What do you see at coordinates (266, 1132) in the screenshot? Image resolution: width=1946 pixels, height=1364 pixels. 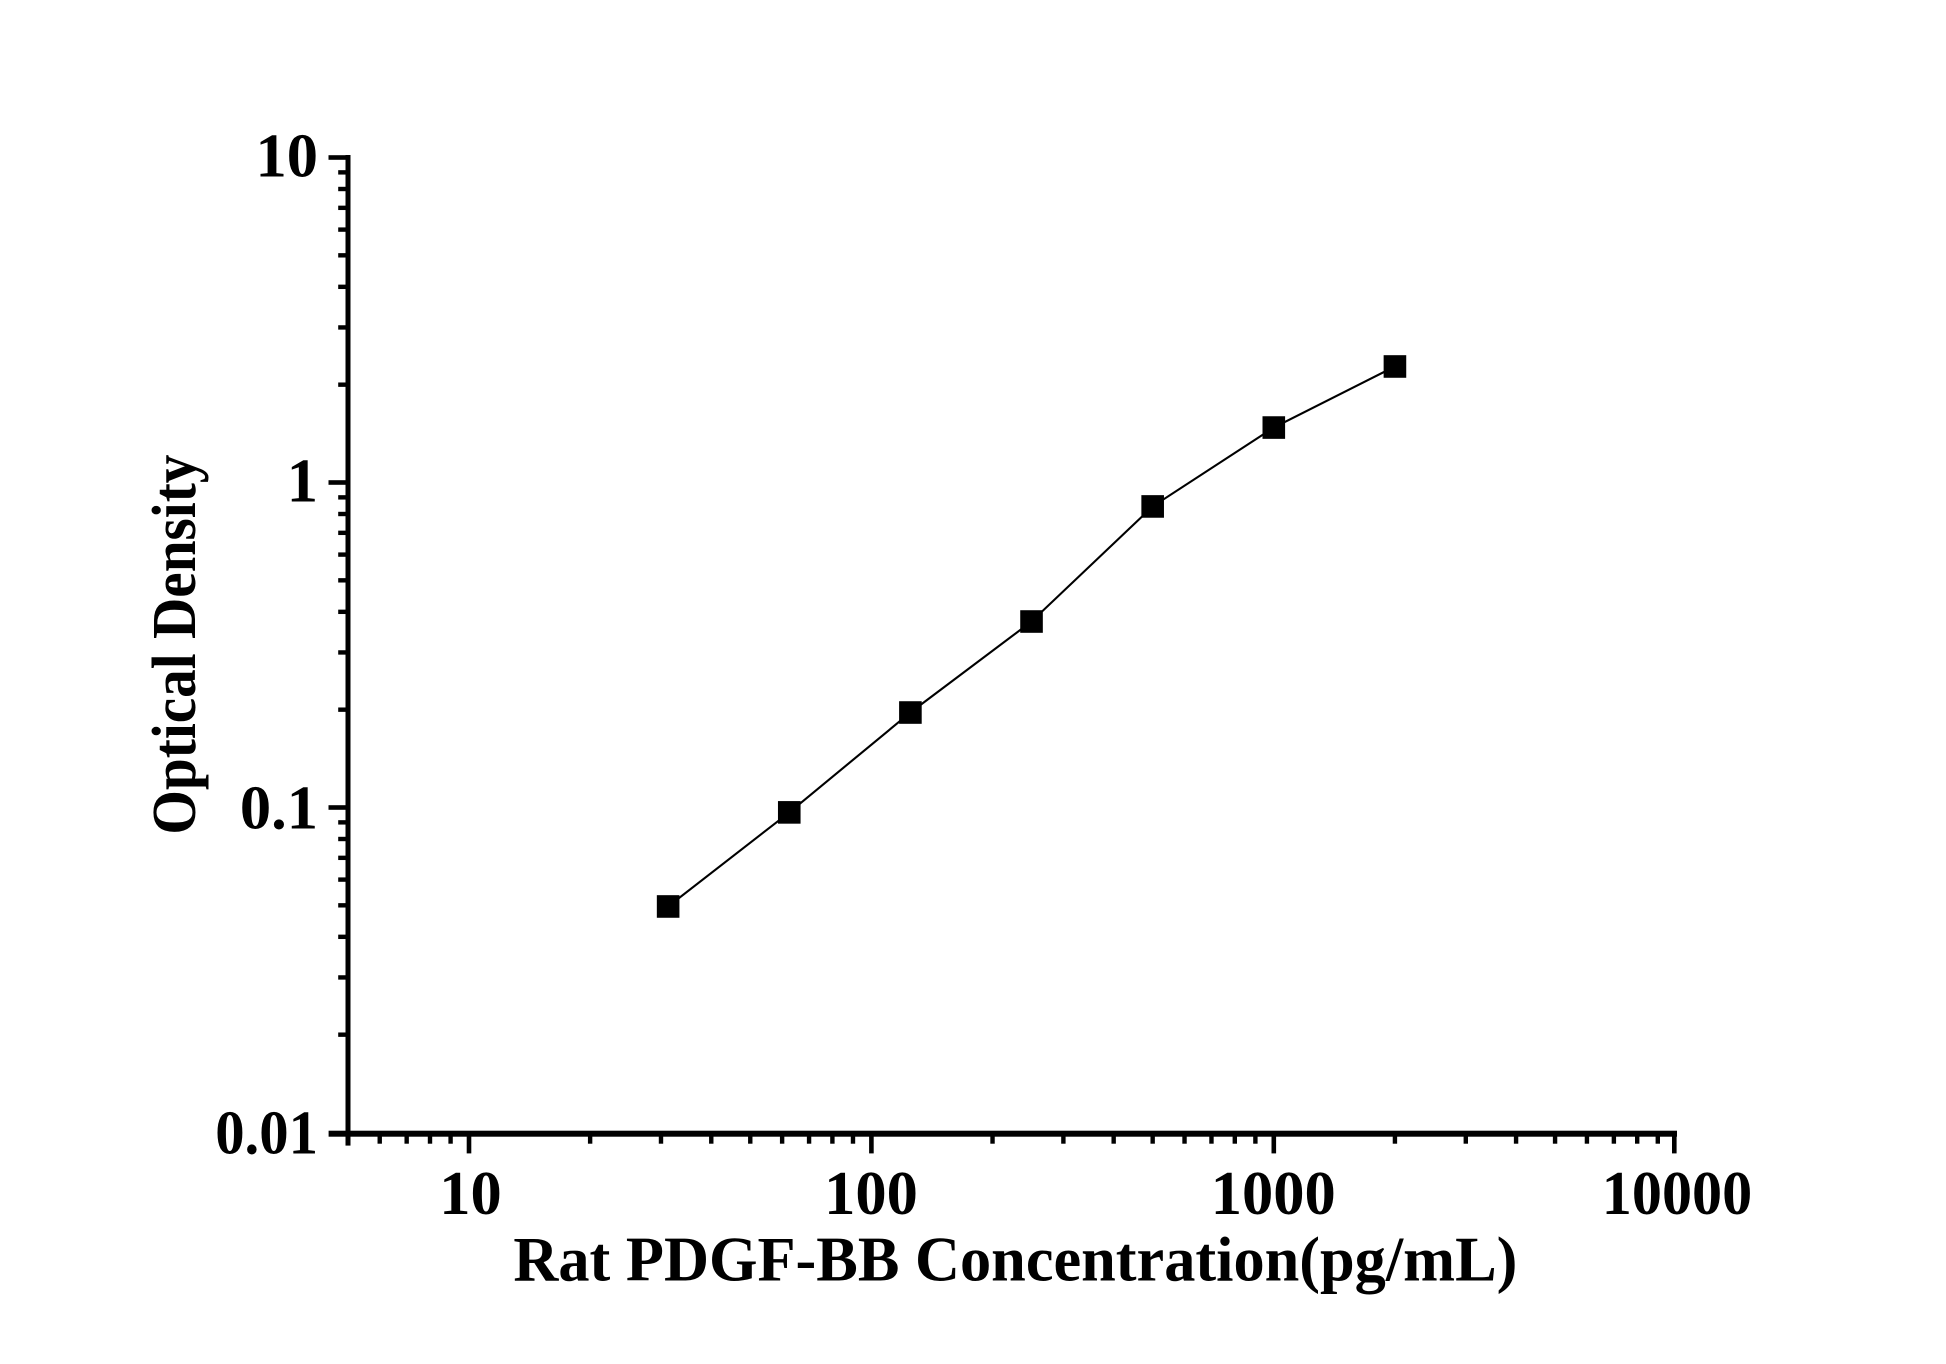 I see `svg-text: 0.01` at bounding box center [266, 1132].